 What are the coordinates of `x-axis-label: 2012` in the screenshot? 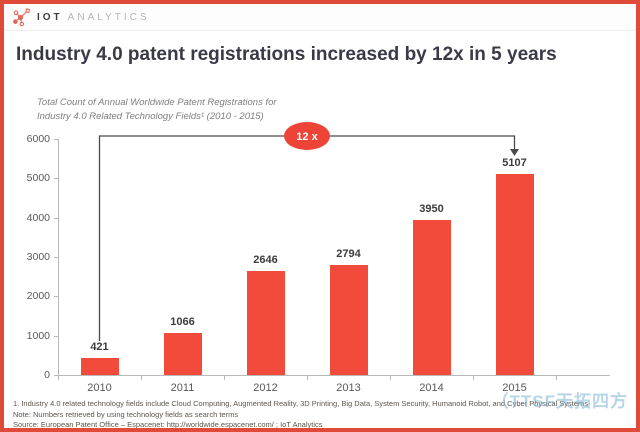 It's located at (265, 388).